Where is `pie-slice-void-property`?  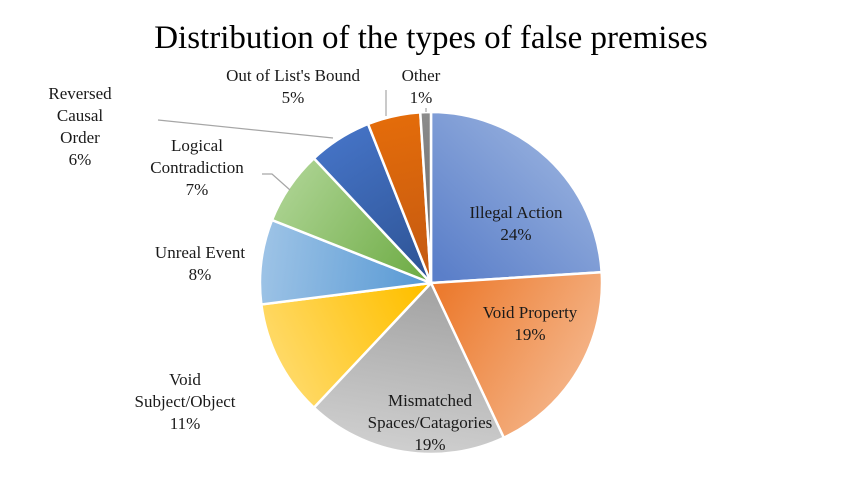 pie-slice-void-property is located at coordinates (516, 355).